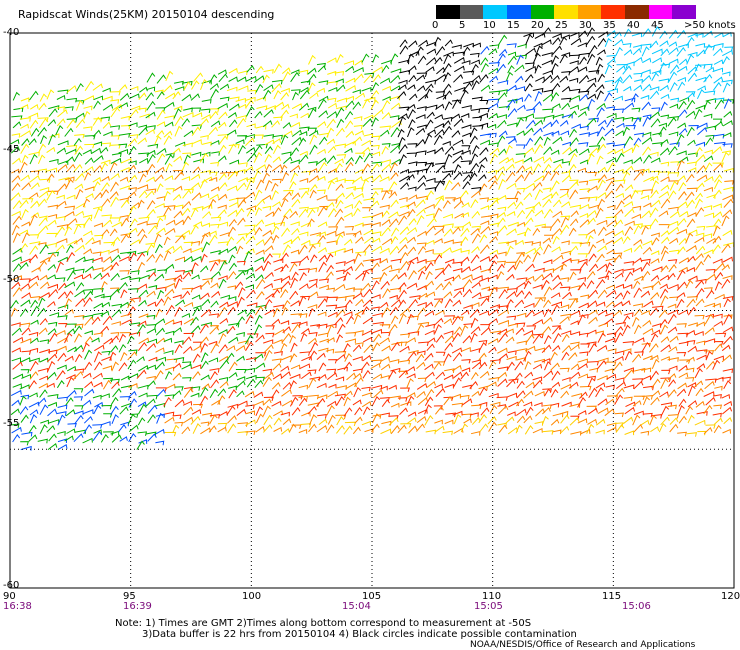  Describe the element at coordinates (17, 606) in the screenshot. I see `time-label: 16:38` at that location.